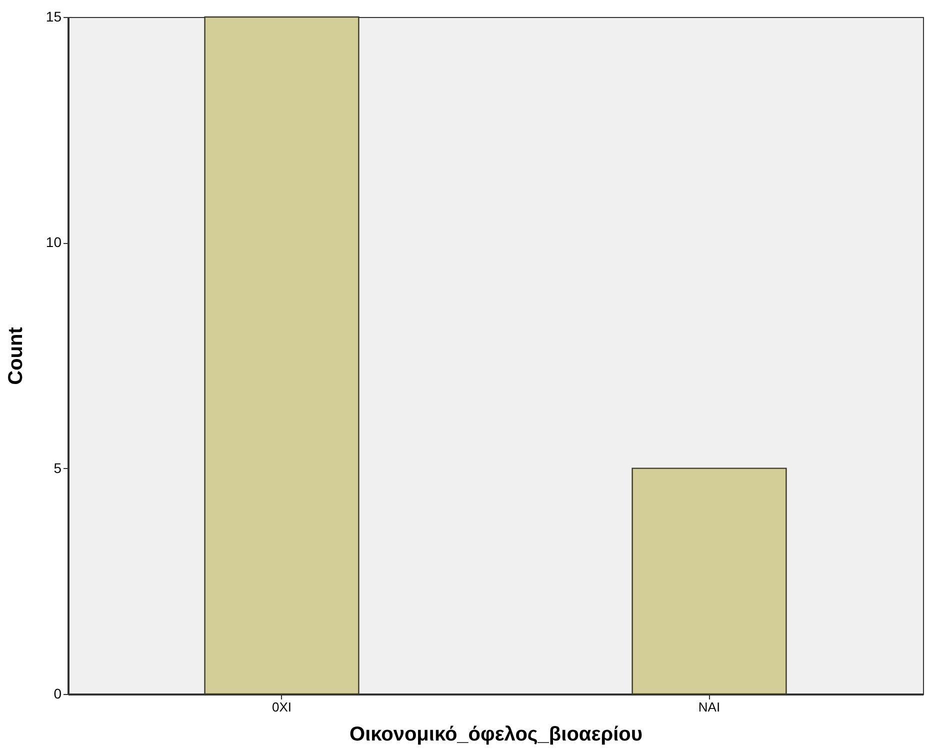  Describe the element at coordinates (15, 355) in the screenshot. I see `y-axis-title: Count` at that location.